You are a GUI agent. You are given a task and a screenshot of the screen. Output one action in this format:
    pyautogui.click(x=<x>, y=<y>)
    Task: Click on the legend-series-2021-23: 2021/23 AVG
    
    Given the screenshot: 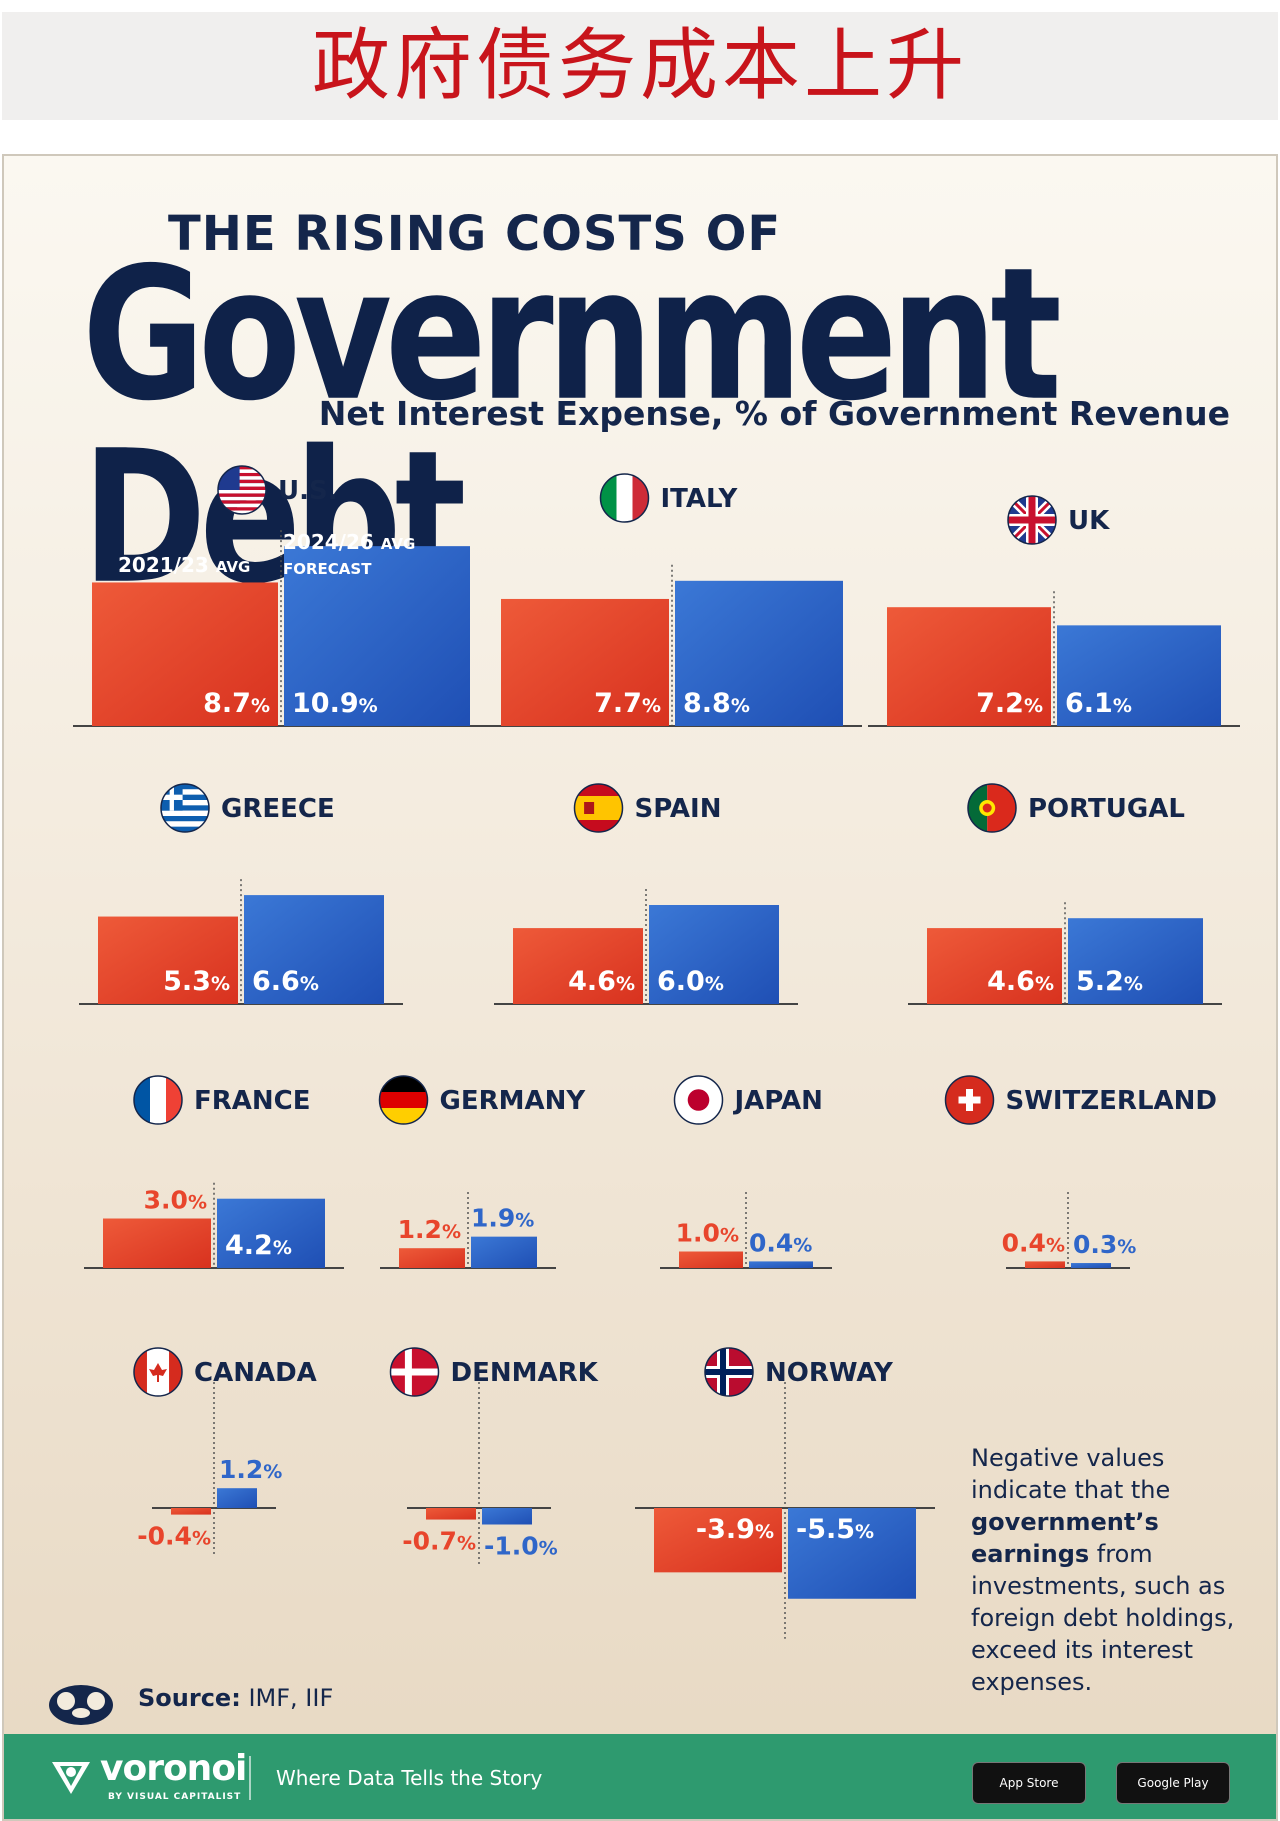 What is the action you would take?
    pyautogui.click(x=184, y=565)
    